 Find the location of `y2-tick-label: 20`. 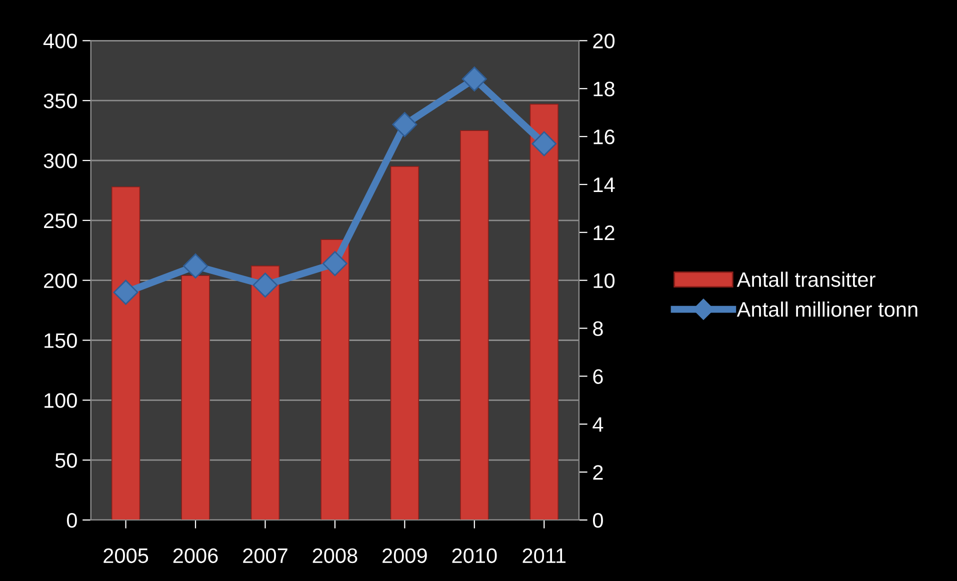

y2-tick-label: 20 is located at coordinates (604, 41).